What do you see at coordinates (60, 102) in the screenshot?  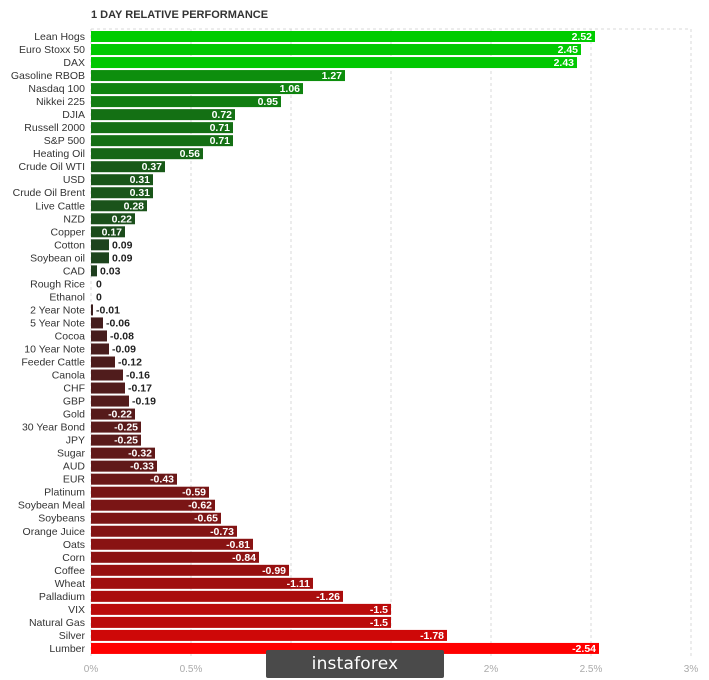 I see `category-label: Nikkei 225` at bounding box center [60, 102].